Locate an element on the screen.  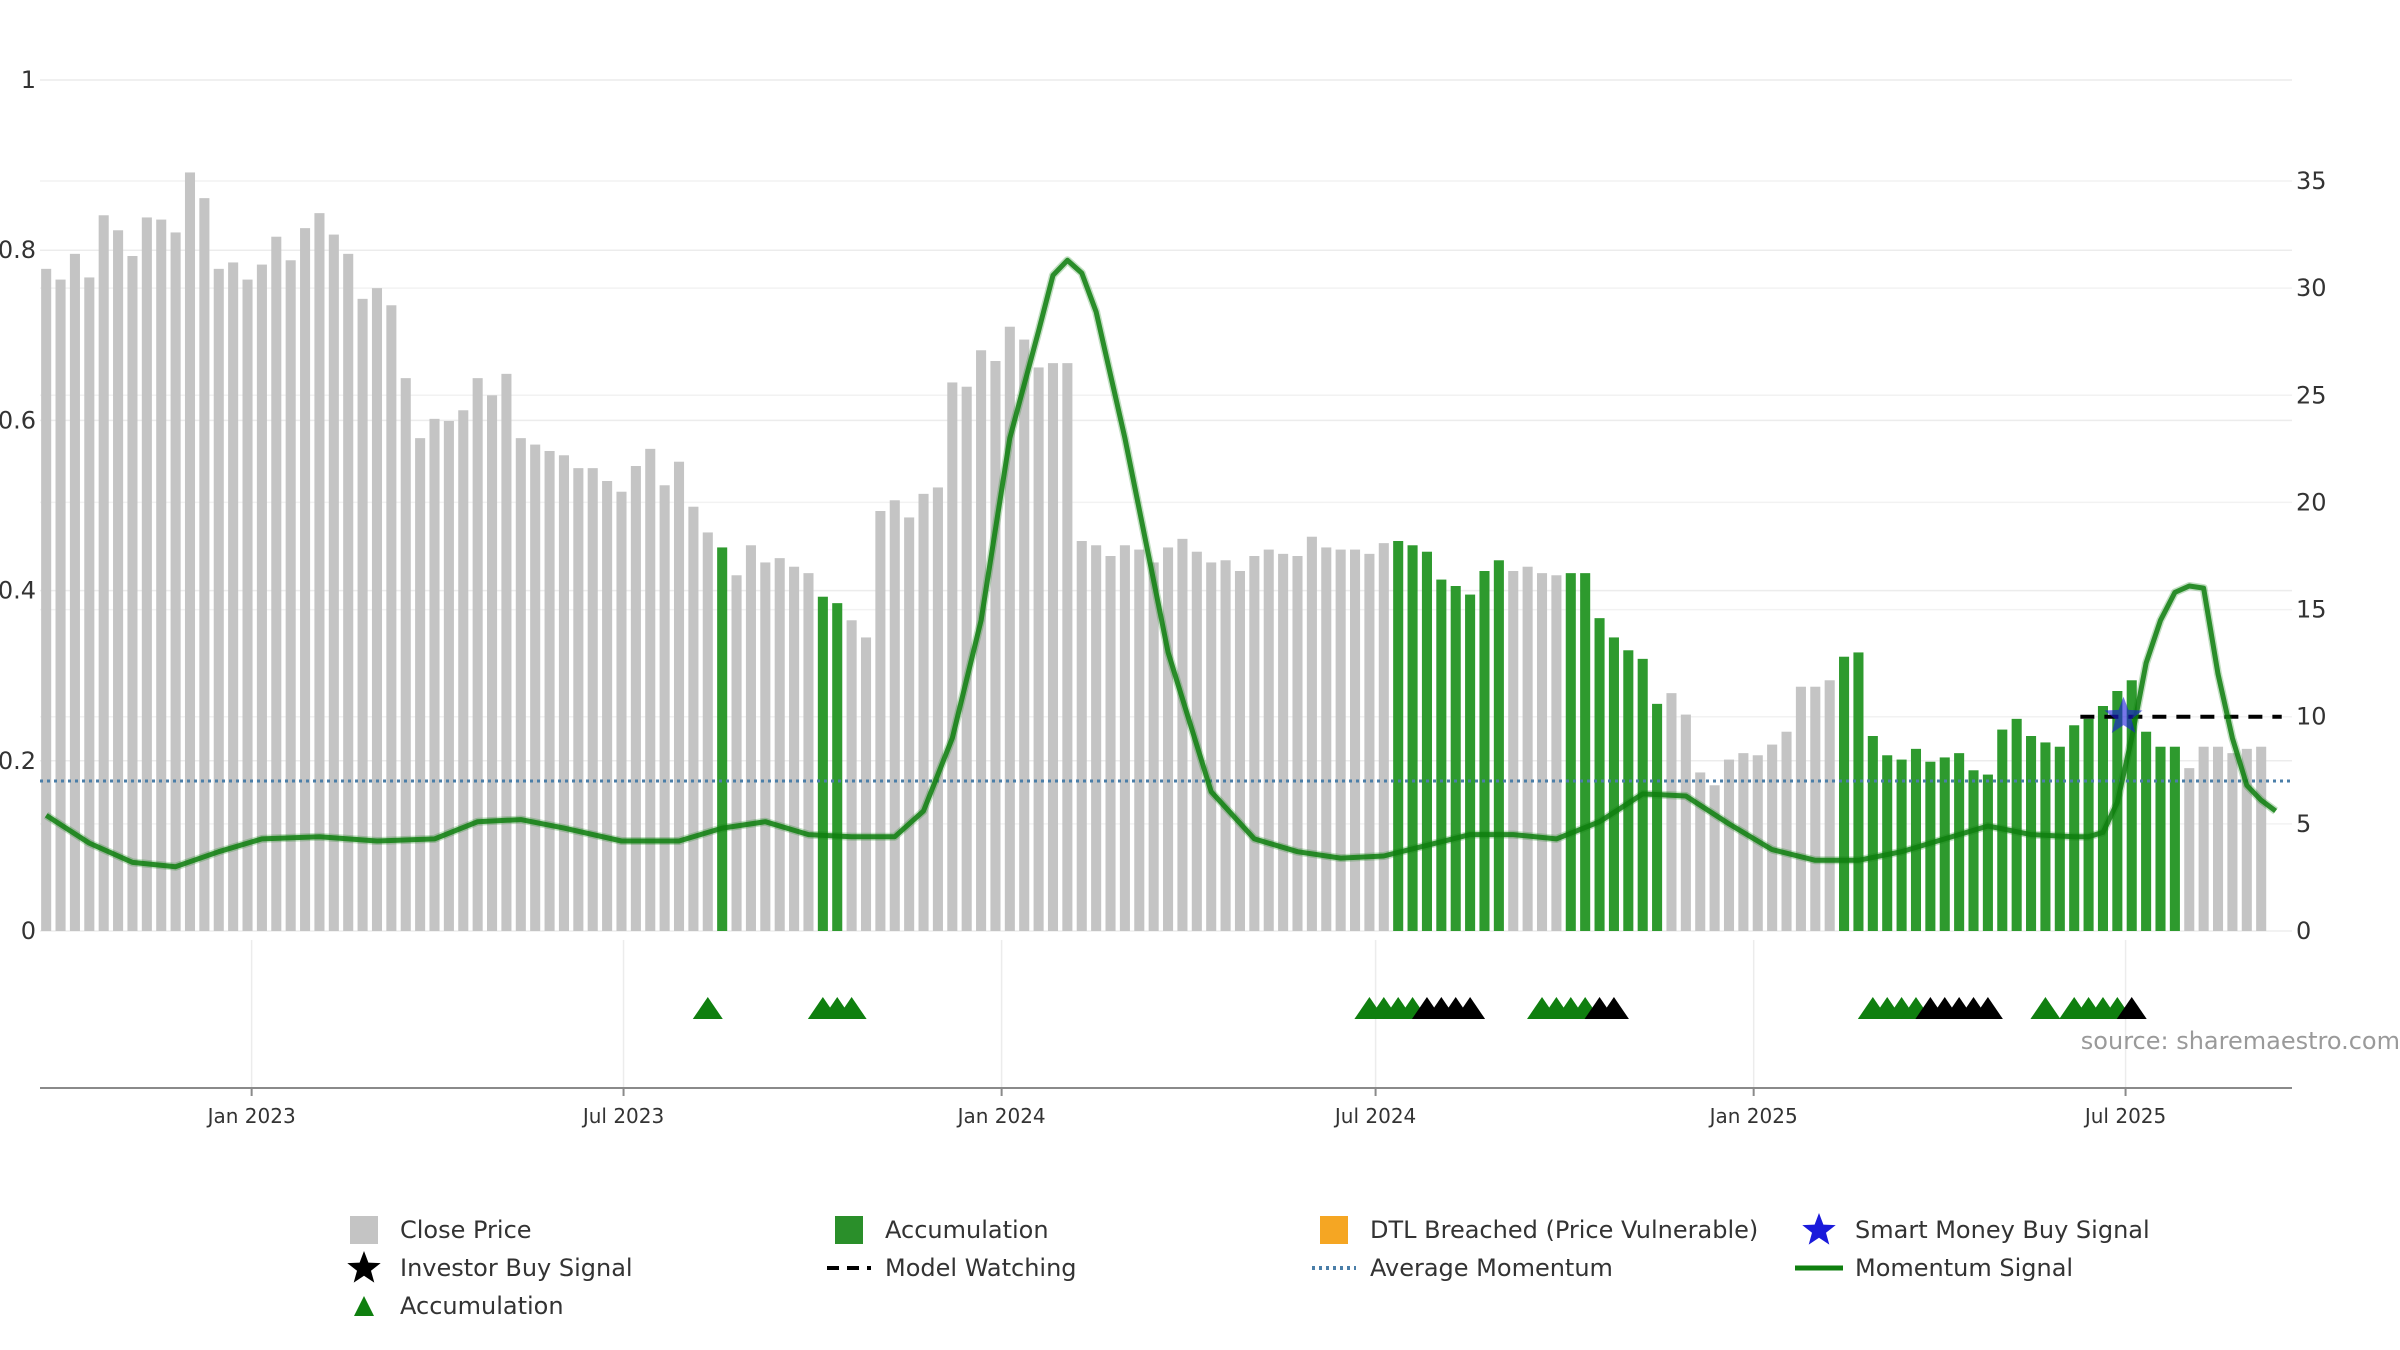
left-axis-tick: 0 is located at coordinates (28, 931).